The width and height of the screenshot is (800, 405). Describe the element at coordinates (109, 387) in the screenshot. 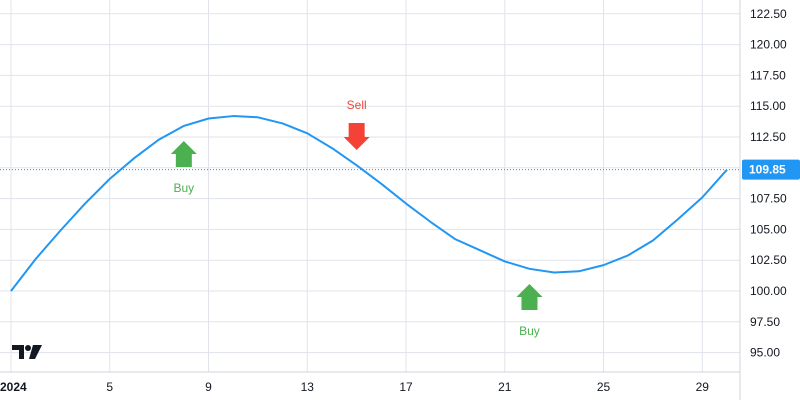

I see `x-tick-label: 5` at that location.